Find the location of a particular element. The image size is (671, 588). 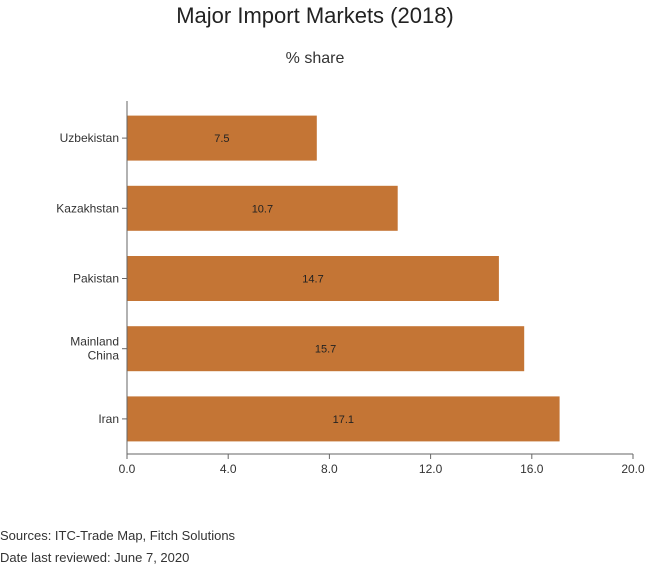

y-tick-label: Uzbekistan is located at coordinates (89, 138).